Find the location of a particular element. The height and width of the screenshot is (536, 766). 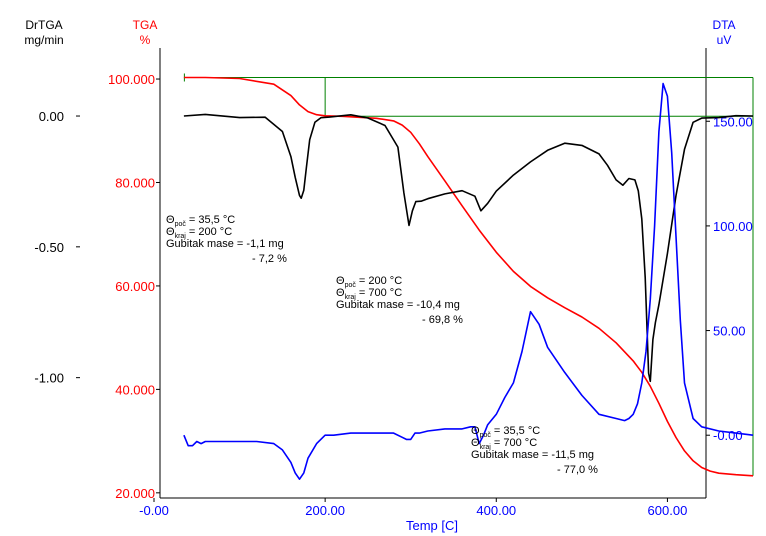

dta-axis-unit: uV is located at coordinates (724, 40).